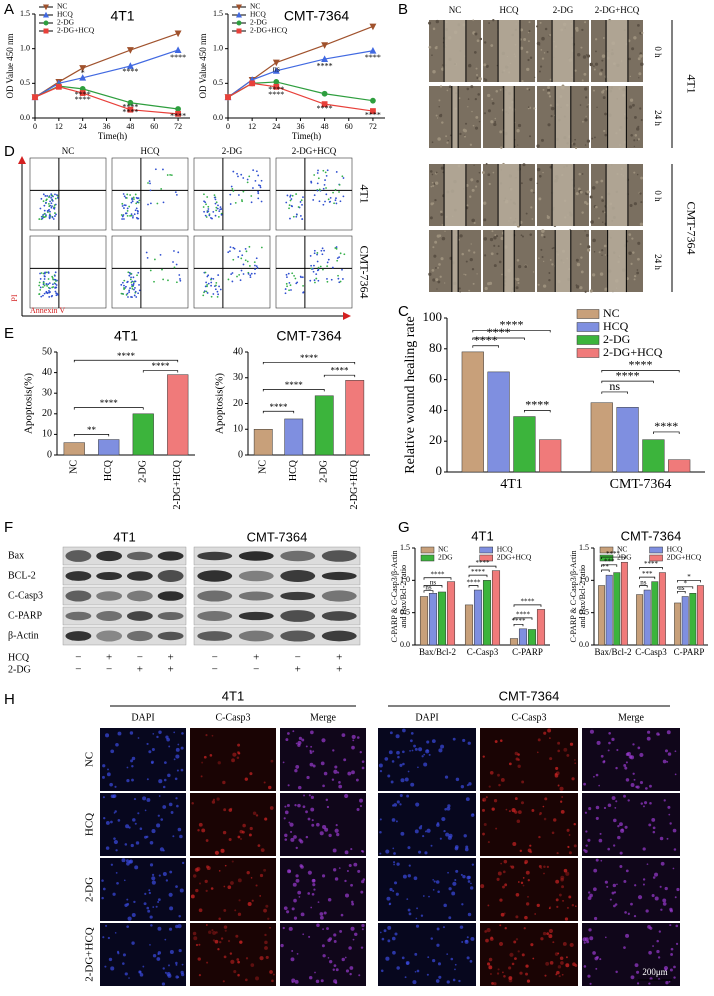 This screenshot has height=996, width=714. What do you see at coordinates (238, 377) in the screenshot?
I see `y-tick-label: 30` at bounding box center [238, 377].